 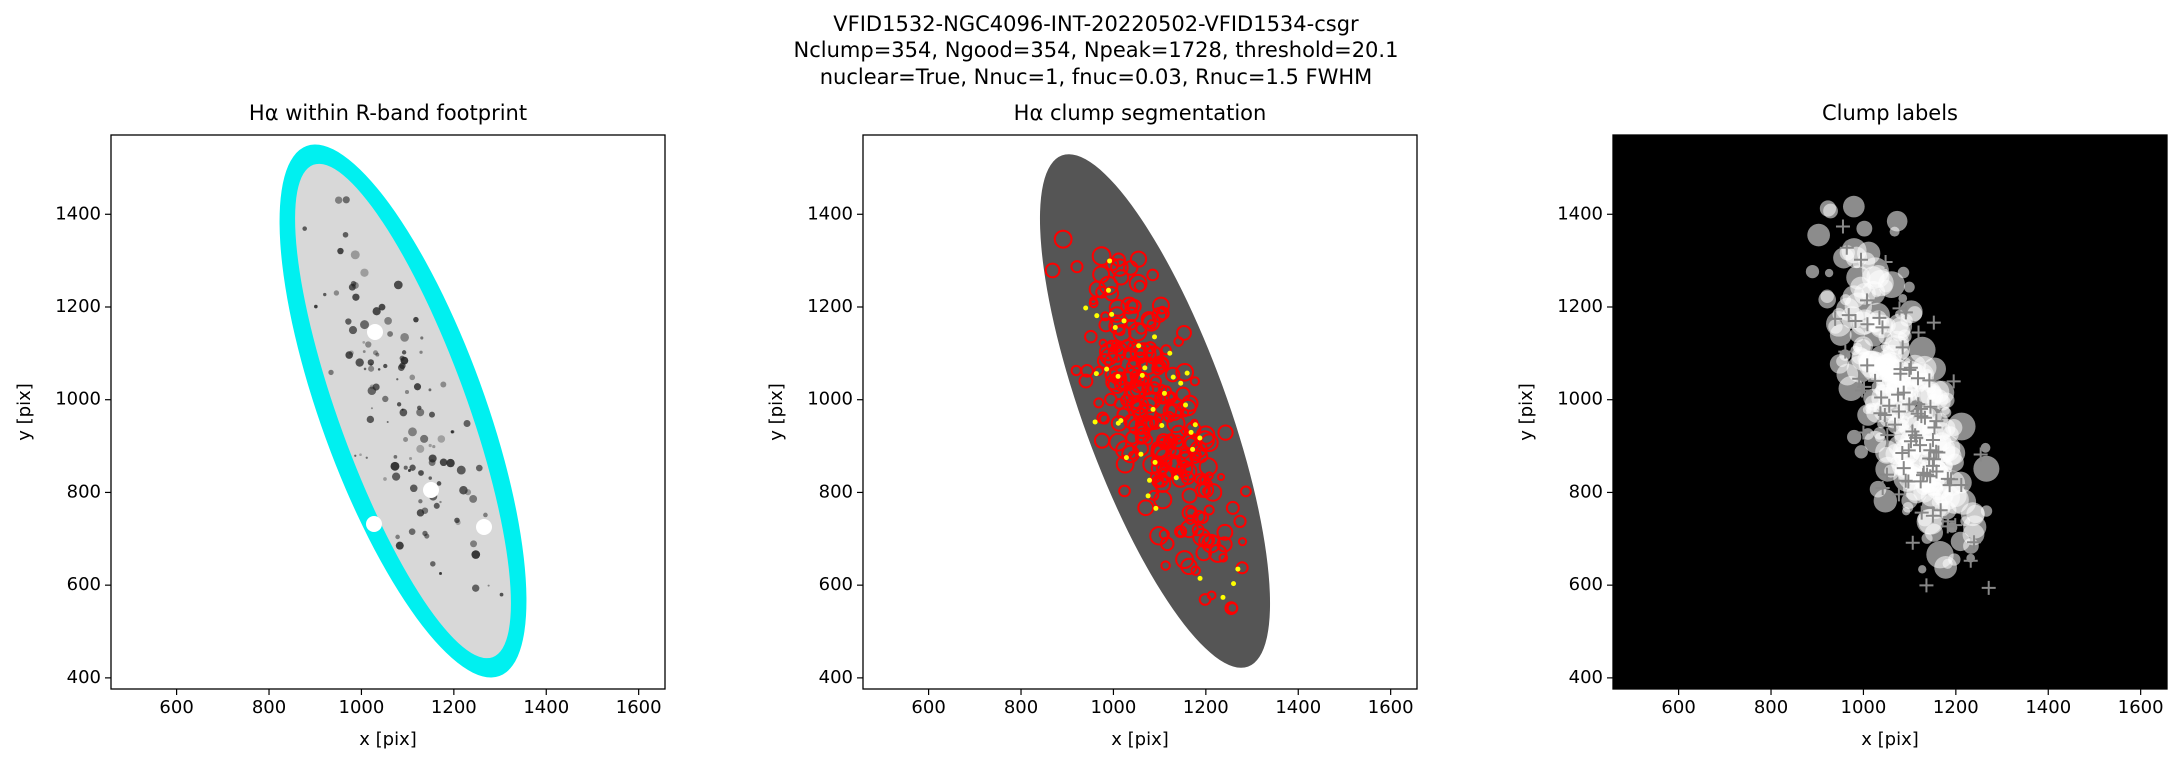 I want to click on y-tick-label: 600, so click(x=84, y=584).